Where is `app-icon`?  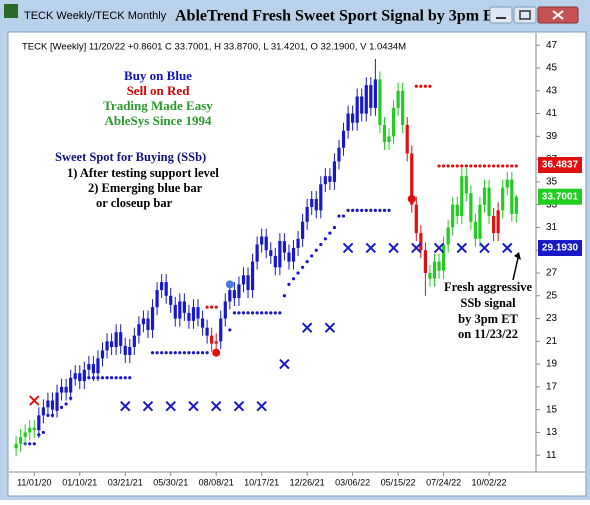
app-icon is located at coordinates (11, 11).